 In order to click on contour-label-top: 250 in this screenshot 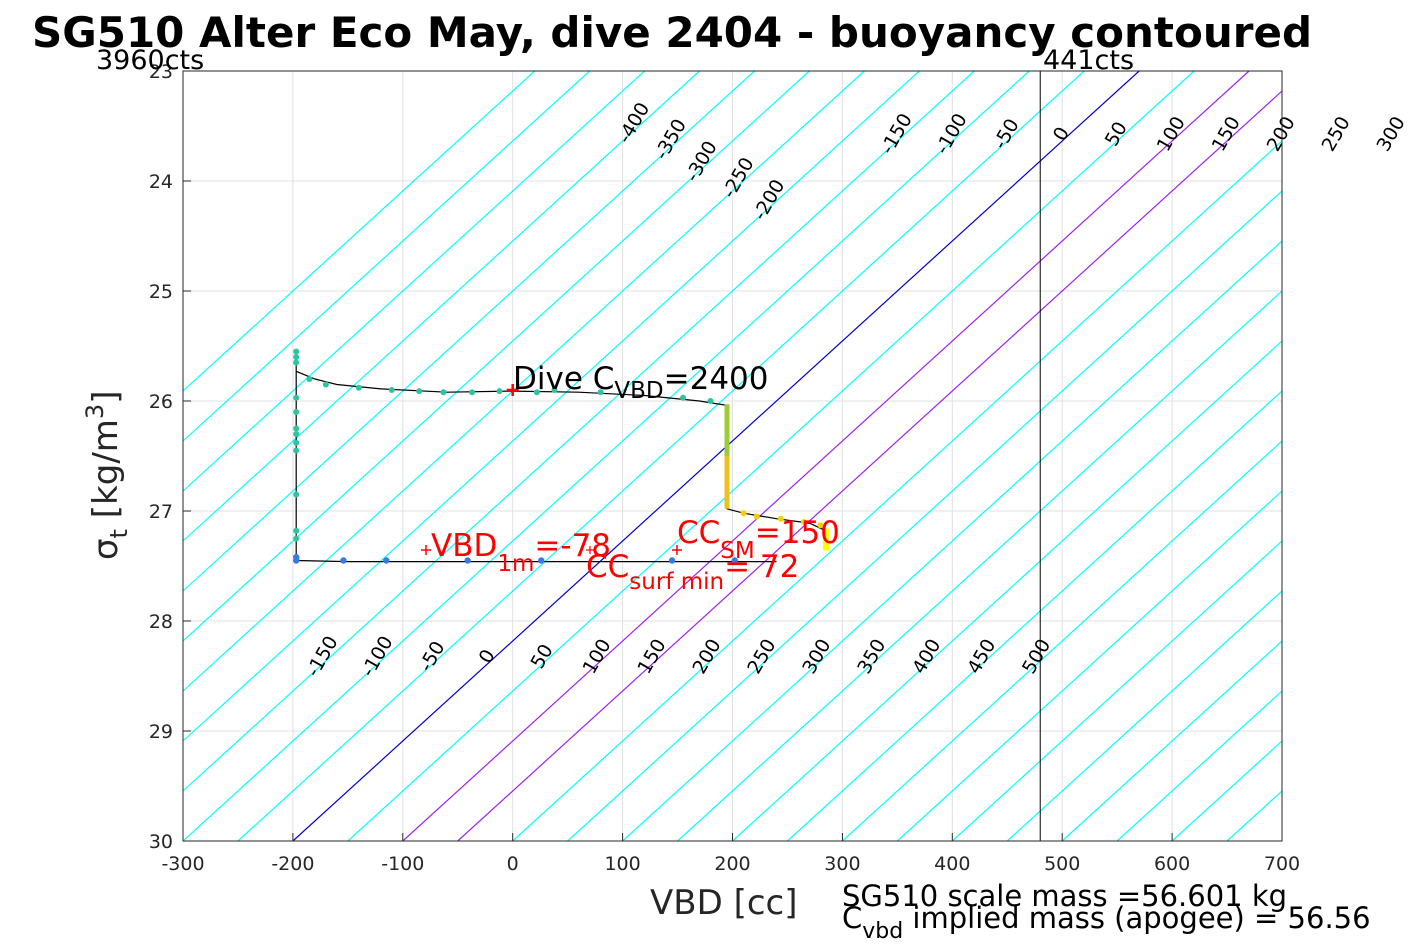, I will do `click(1336, 134)`.